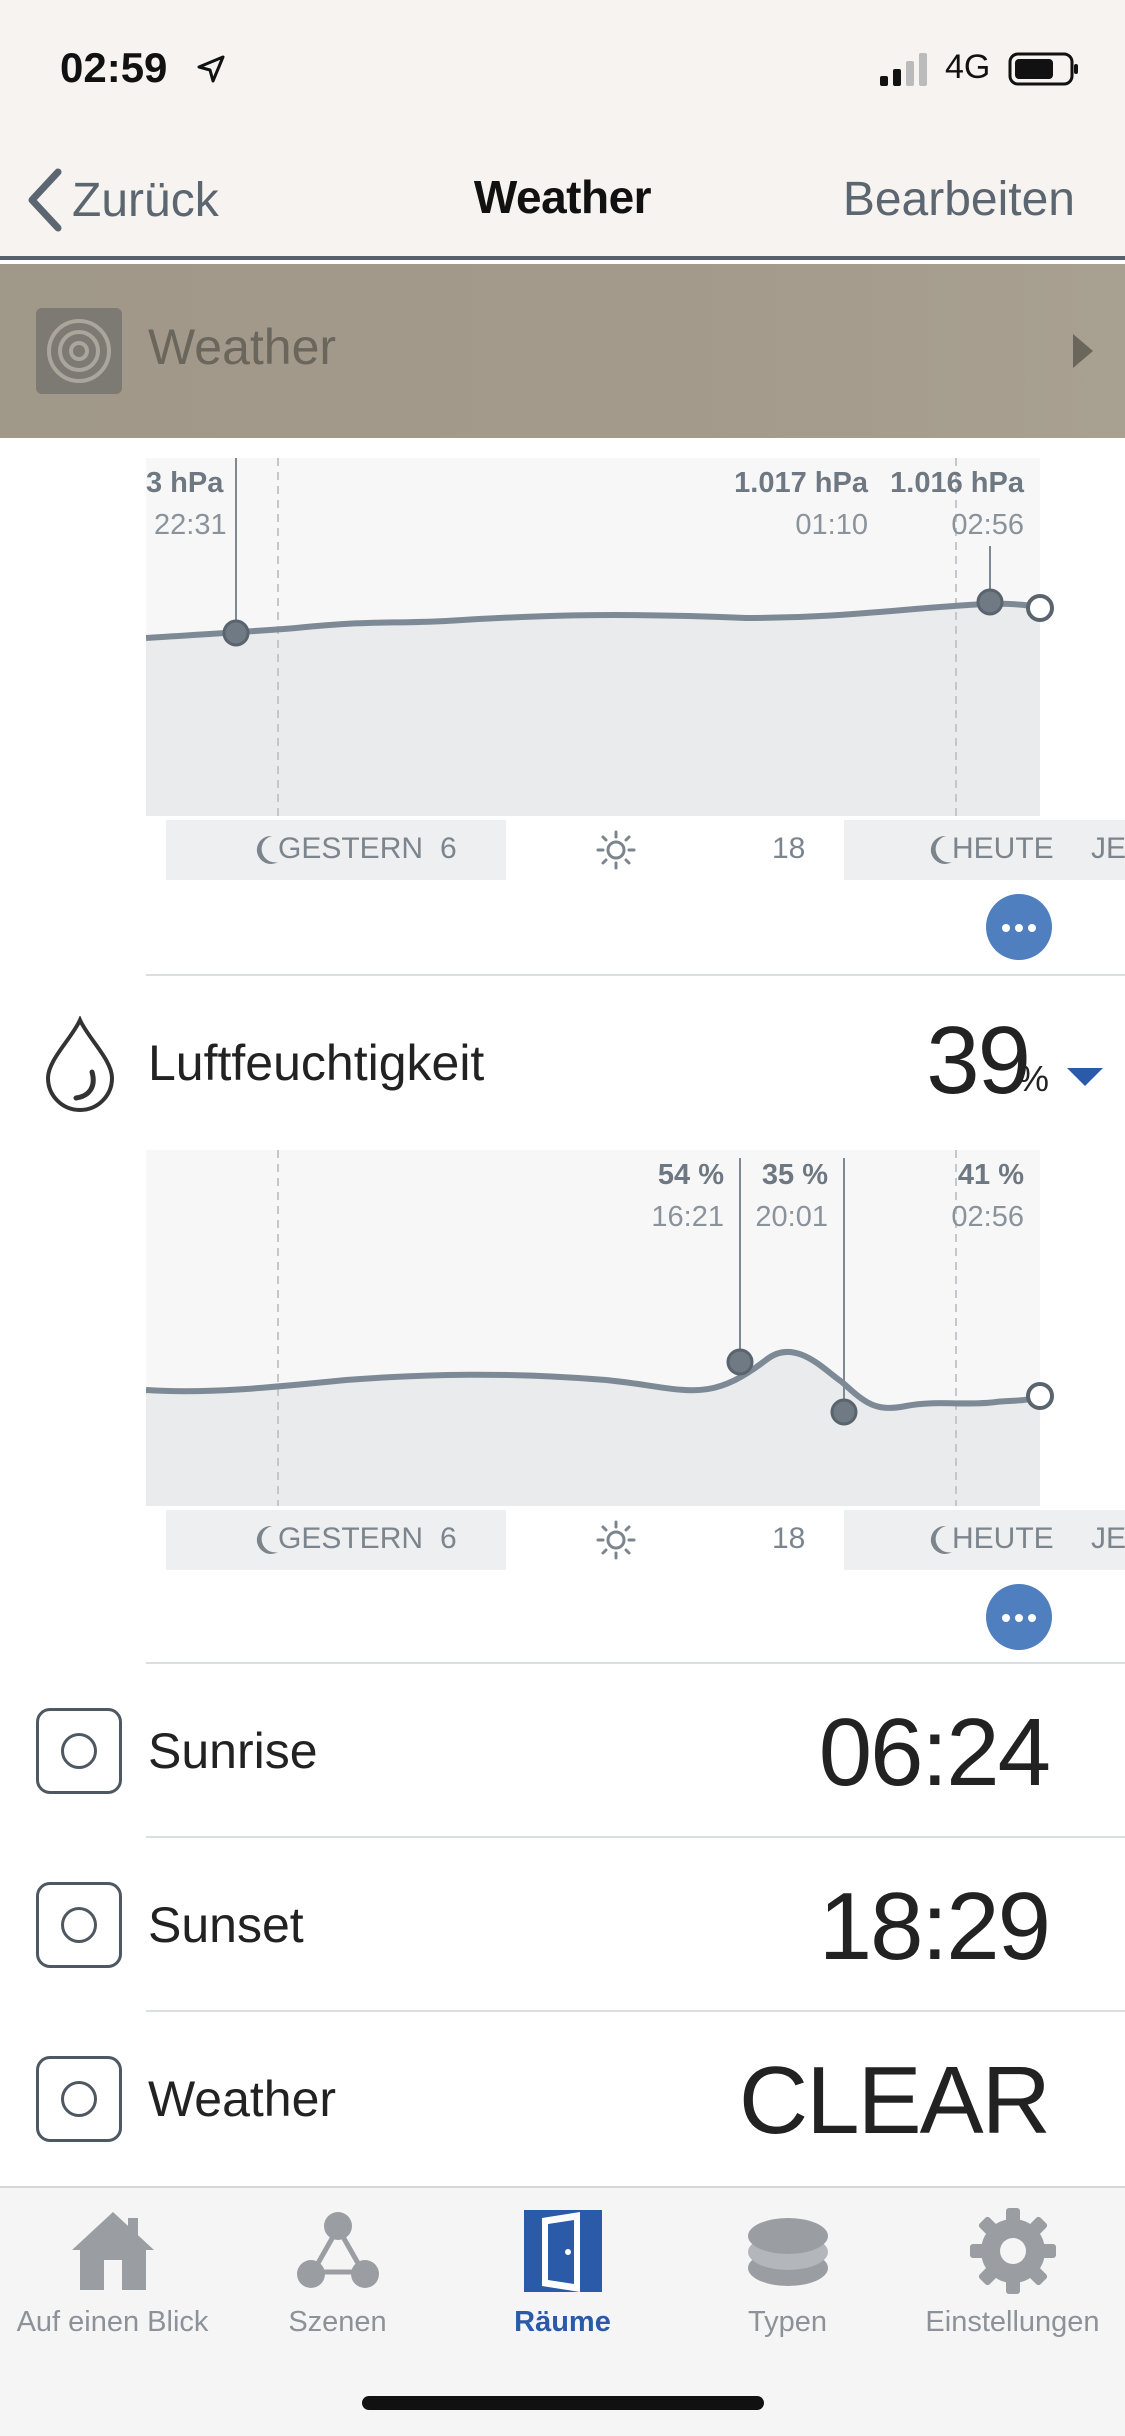 This screenshot has height=2436, width=1125. Describe the element at coordinates (562, 2098) in the screenshot. I see `list-item-weather: Weather CLEAR` at that location.